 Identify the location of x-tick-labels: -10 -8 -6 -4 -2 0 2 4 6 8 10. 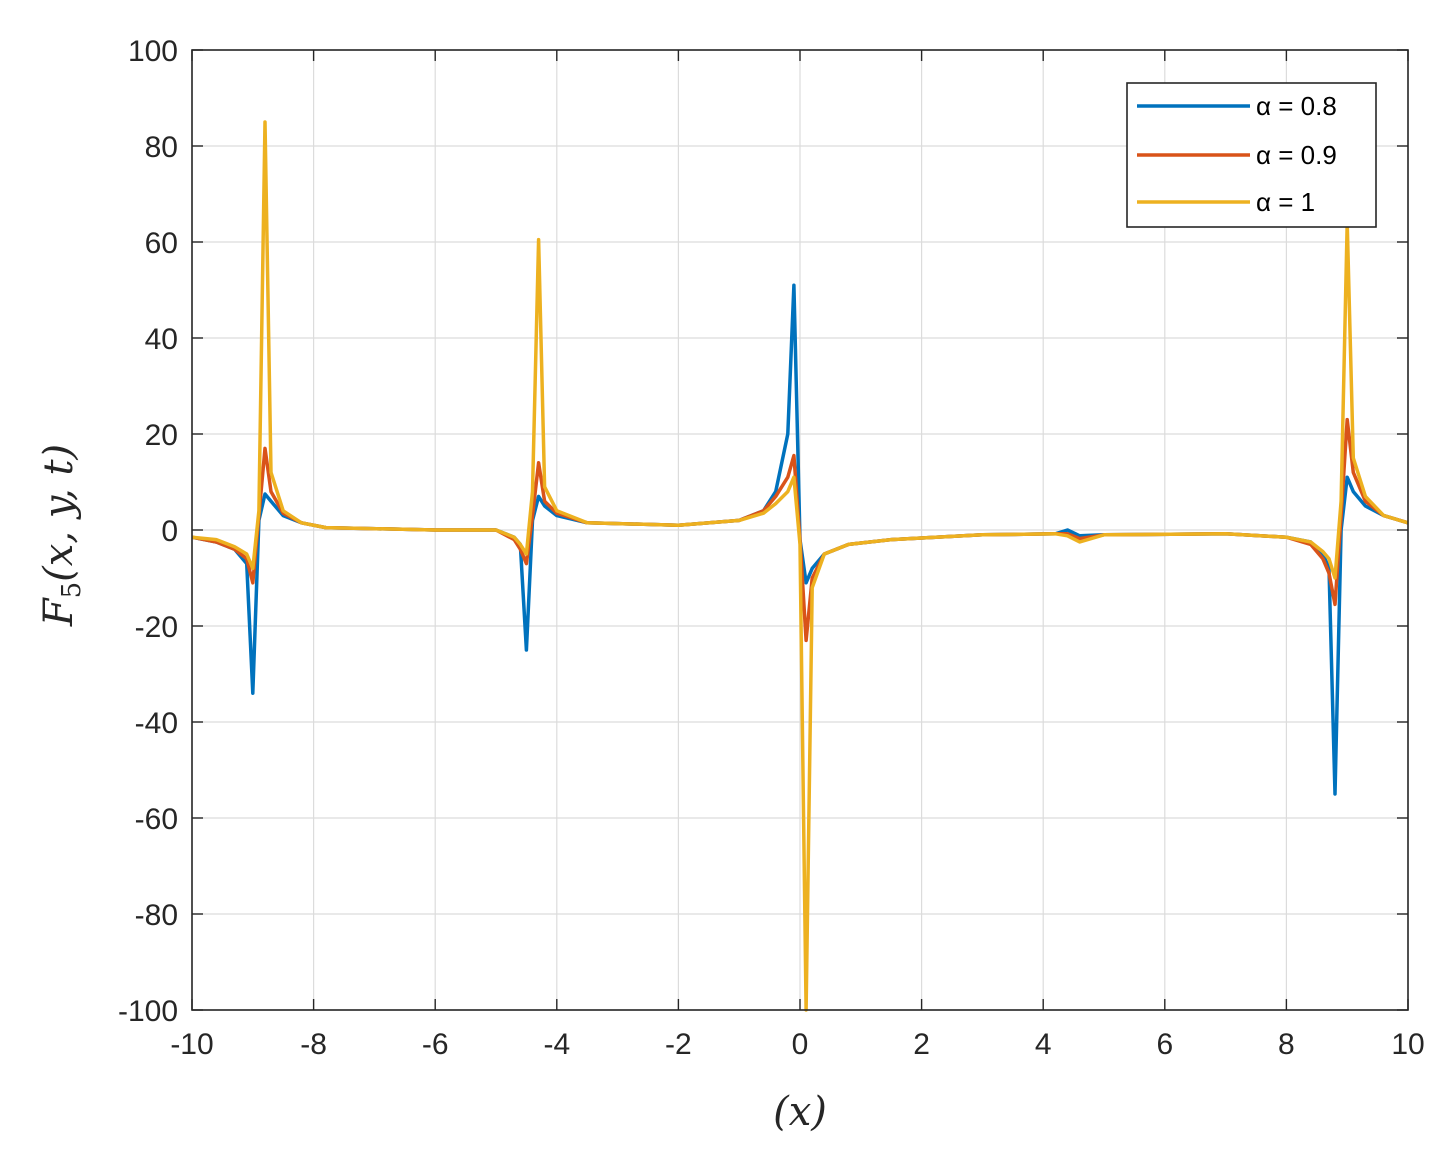
(797, 1044).